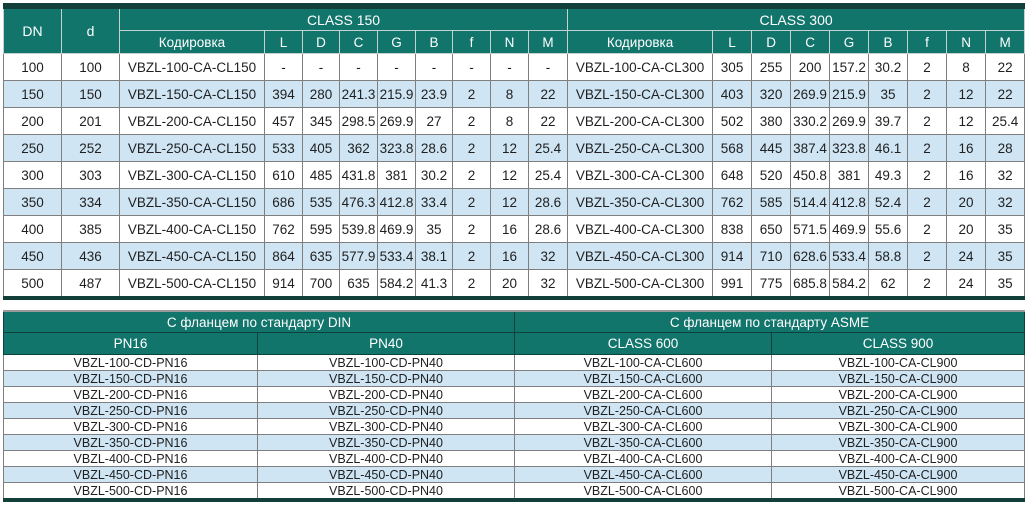 The image size is (1029, 508). Describe the element at coordinates (888, 148) in the screenshot. I see `table-cell: 46.1` at that location.